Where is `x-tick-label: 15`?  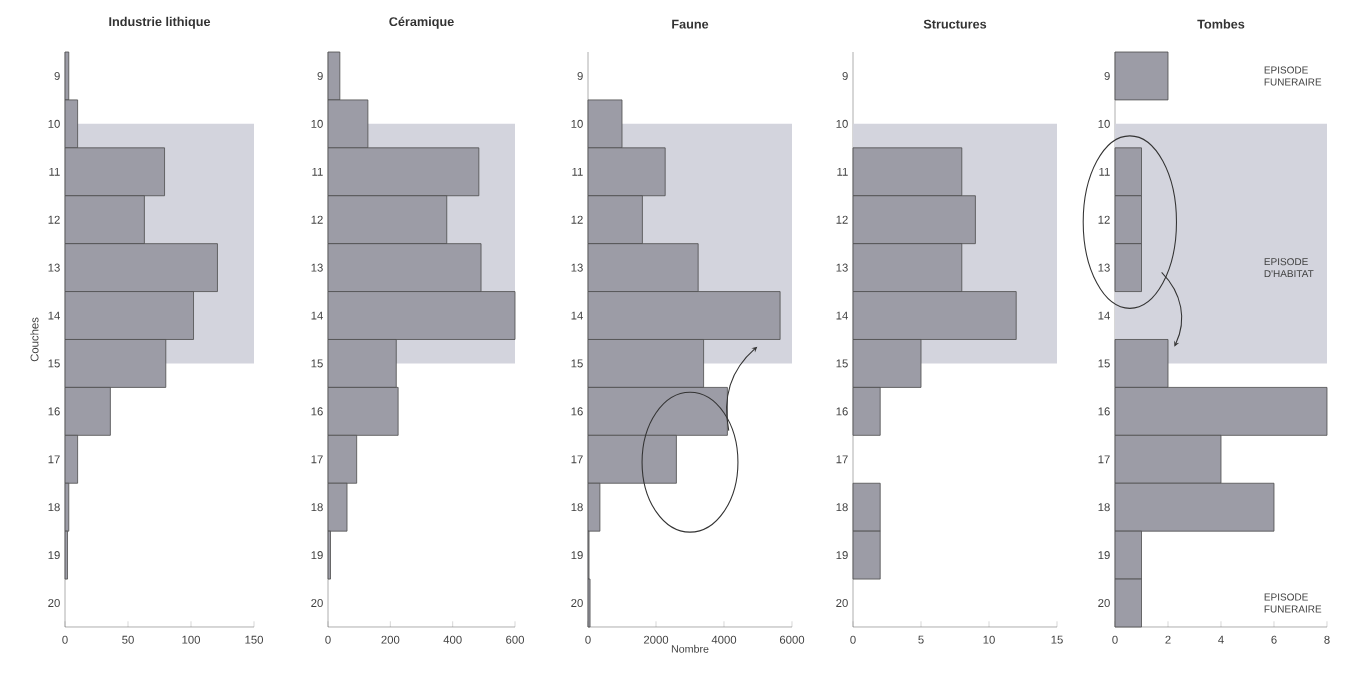
x-tick-label: 15 is located at coordinates (1057, 639).